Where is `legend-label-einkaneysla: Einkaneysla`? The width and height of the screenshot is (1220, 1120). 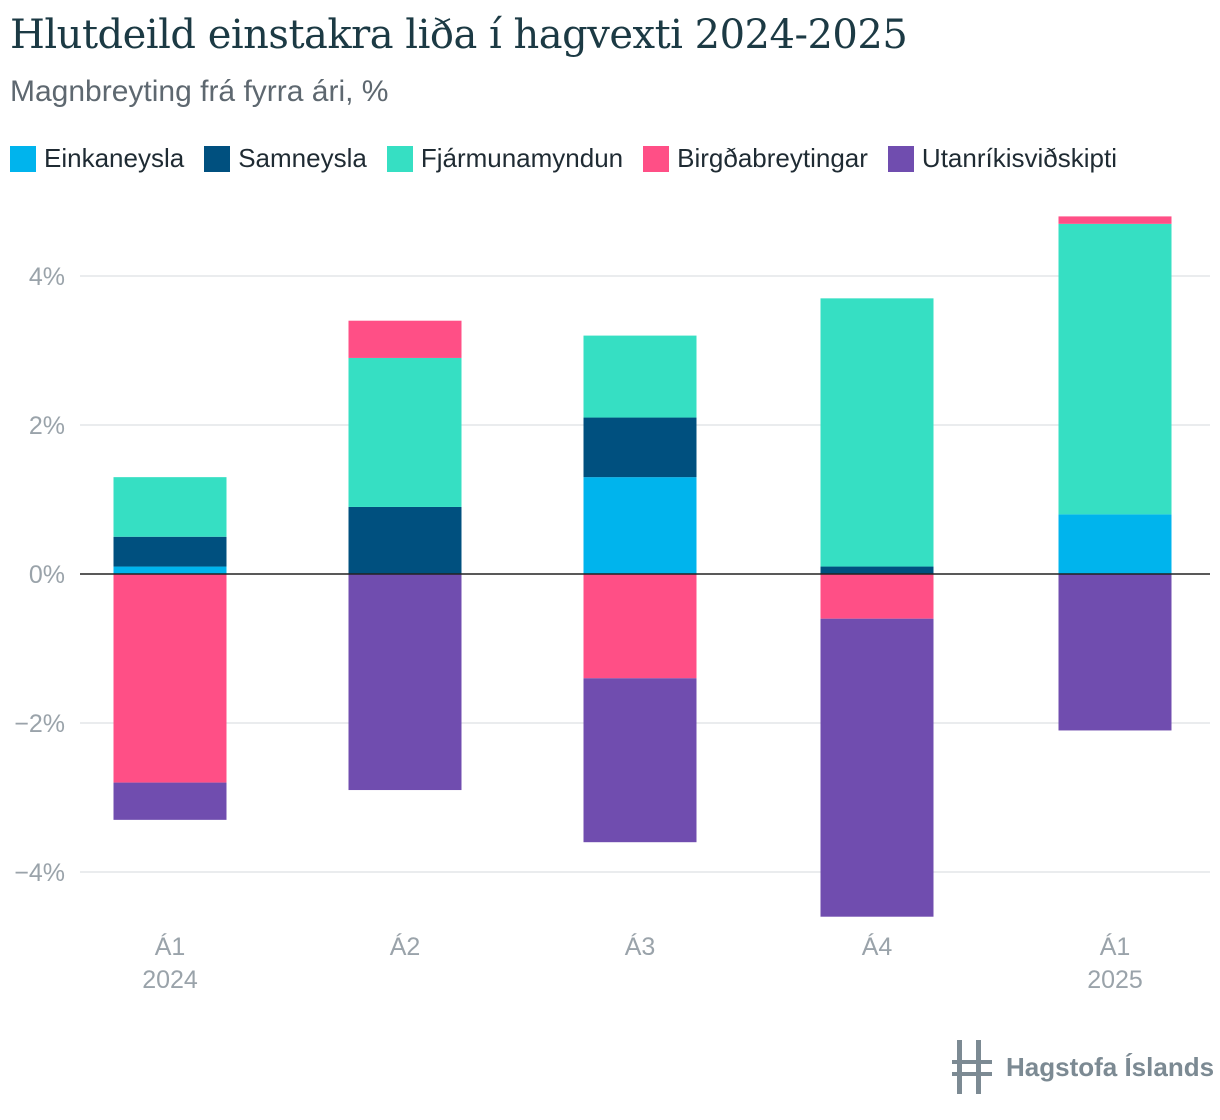 legend-label-einkaneysla: Einkaneysla is located at coordinates (114, 158).